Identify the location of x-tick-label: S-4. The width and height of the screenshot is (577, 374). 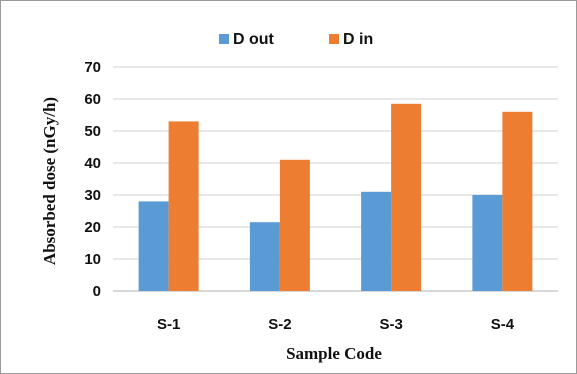
(503, 324).